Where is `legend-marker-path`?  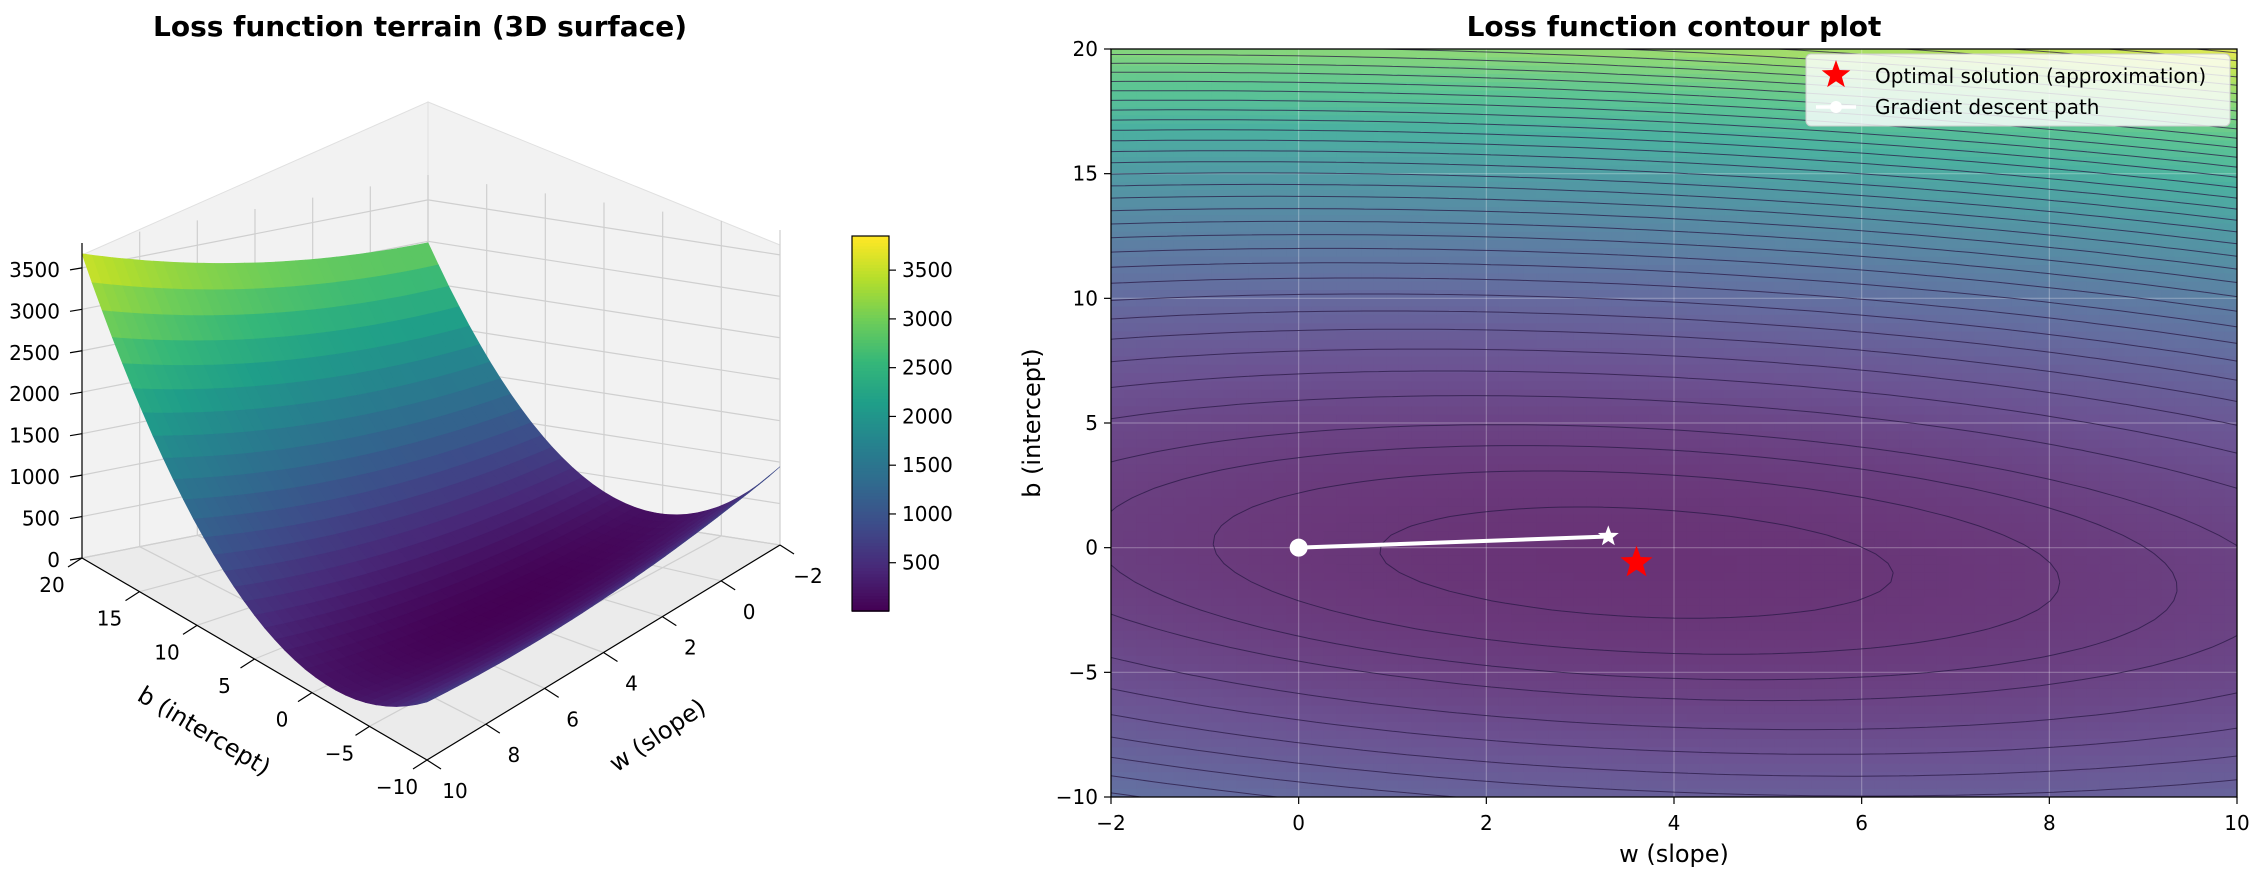 legend-marker-path is located at coordinates (1836, 107).